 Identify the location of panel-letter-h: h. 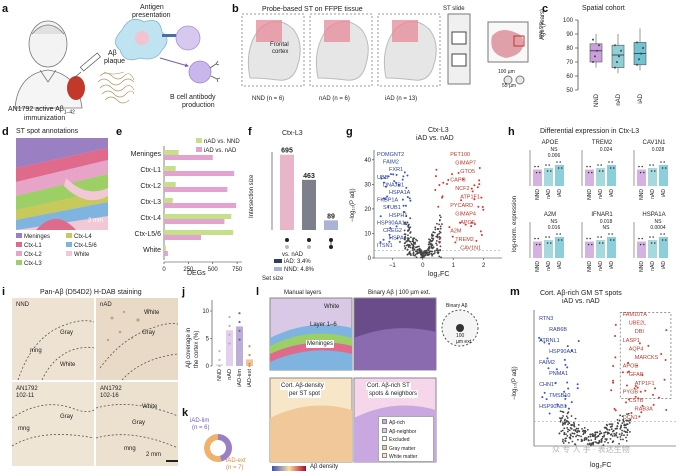
(511, 132).